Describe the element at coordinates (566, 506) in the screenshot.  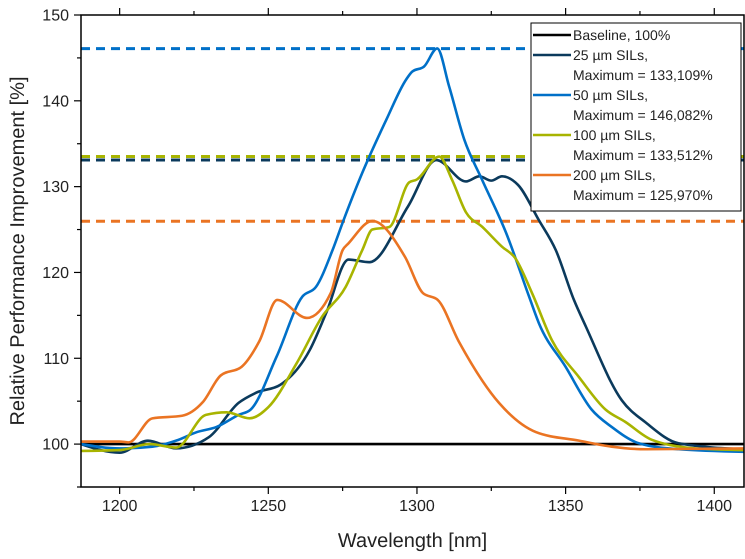
I see `x-tick-label: 1350` at that location.